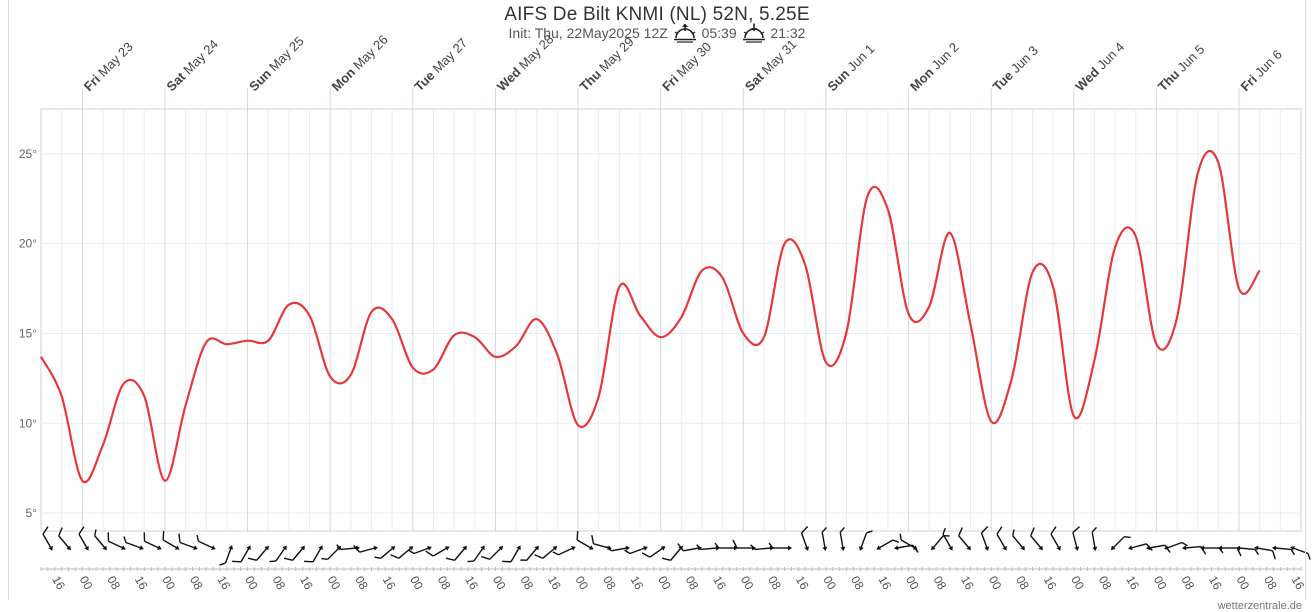 The height and width of the screenshot is (612, 1314). Describe the element at coordinates (1261, 70) in the screenshot. I see `day-label: Fri Jun 6` at that location.